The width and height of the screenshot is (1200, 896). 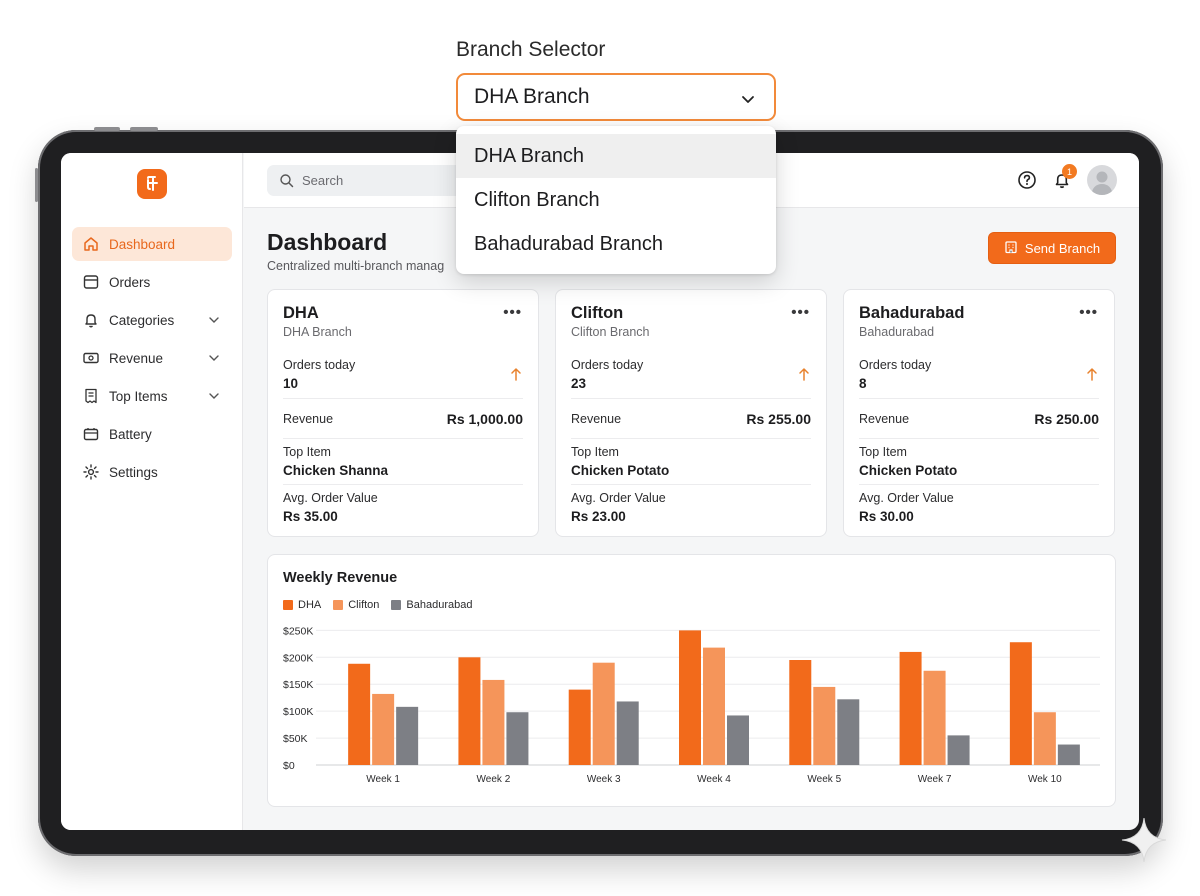 What do you see at coordinates (310, 605) in the screenshot?
I see `legend-label: DHA` at bounding box center [310, 605].